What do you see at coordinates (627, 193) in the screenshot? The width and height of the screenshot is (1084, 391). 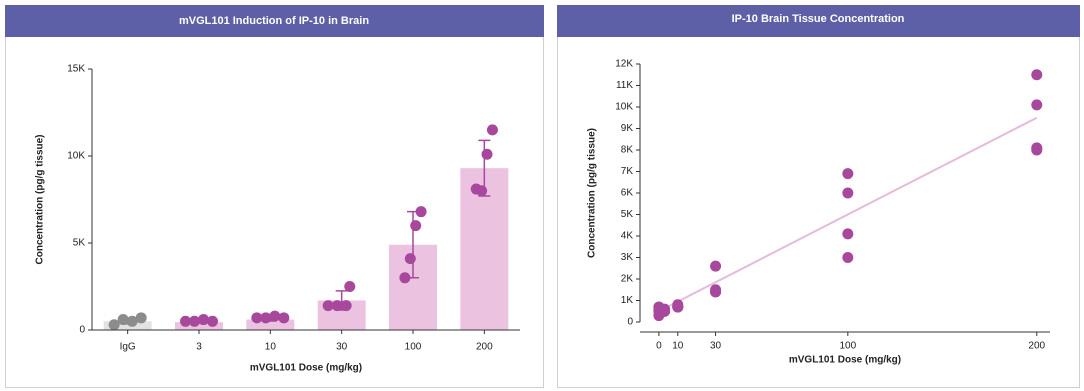 I see `y-tick-label: 6K` at bounding box center [627, 193].